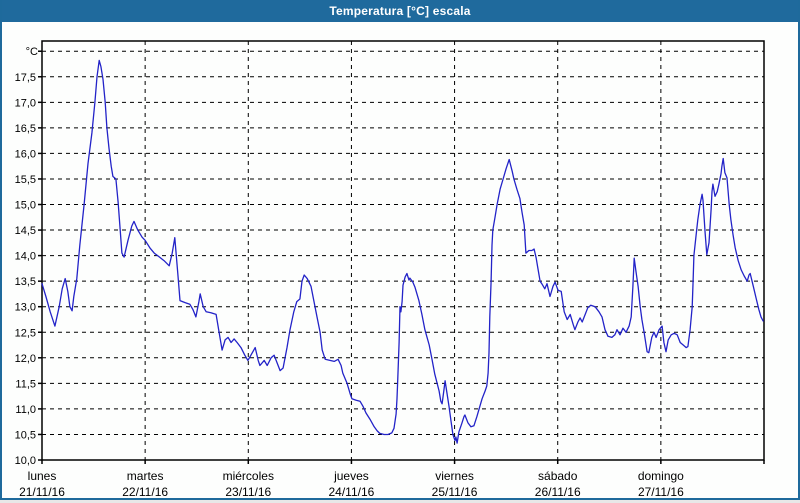  I want to click on x-axis-day-label: martes, so click(145, 476).